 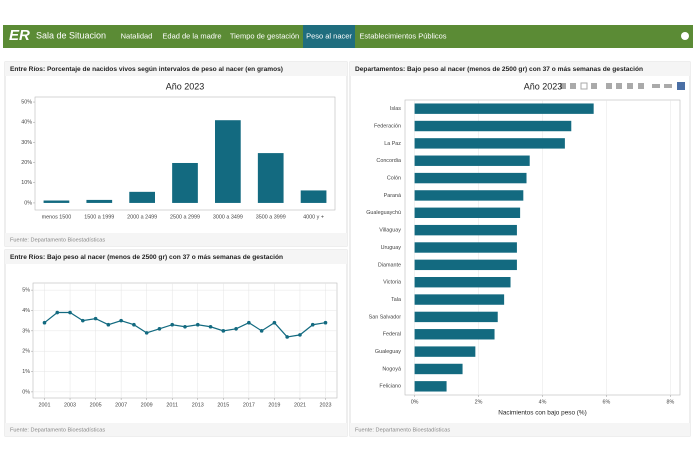 I want to click on y-tick-label: Gualeguay, so click(x=388, y=352).